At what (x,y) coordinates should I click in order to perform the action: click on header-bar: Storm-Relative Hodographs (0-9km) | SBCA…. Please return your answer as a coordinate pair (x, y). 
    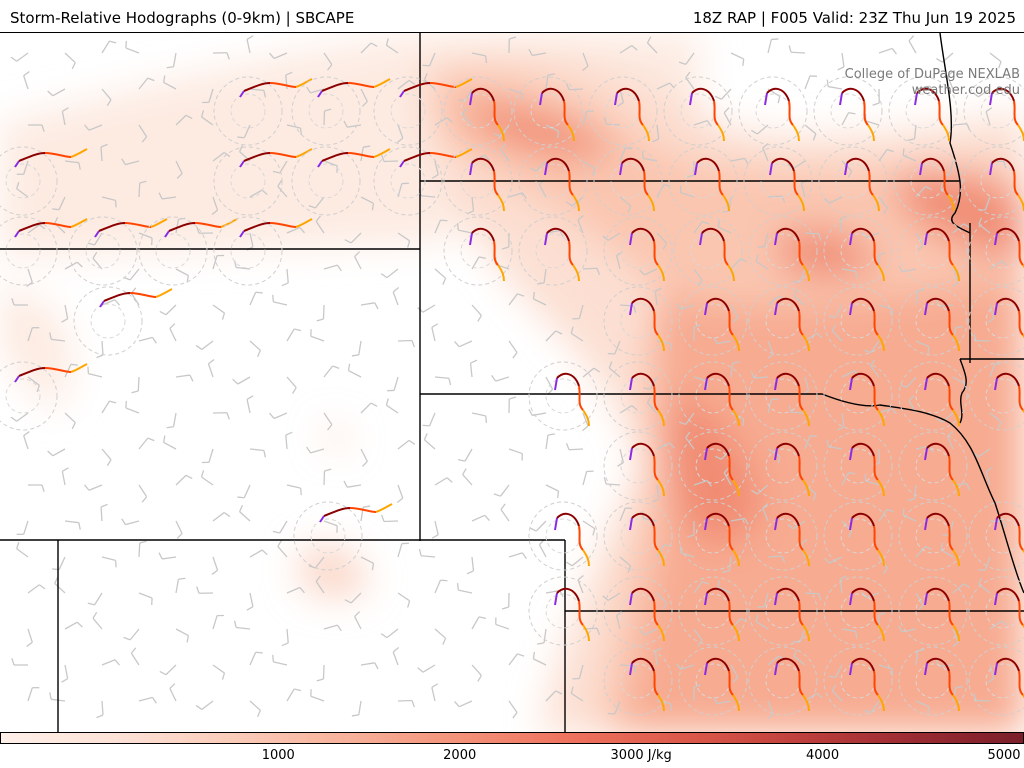
    Looking at the image, I should click on (512, 16).